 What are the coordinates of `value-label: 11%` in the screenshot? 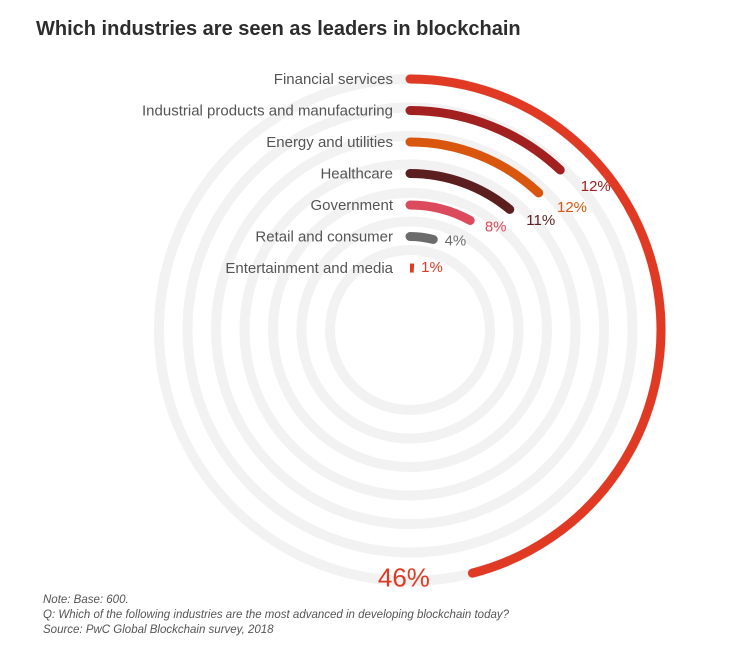 It's located at (540, 220).